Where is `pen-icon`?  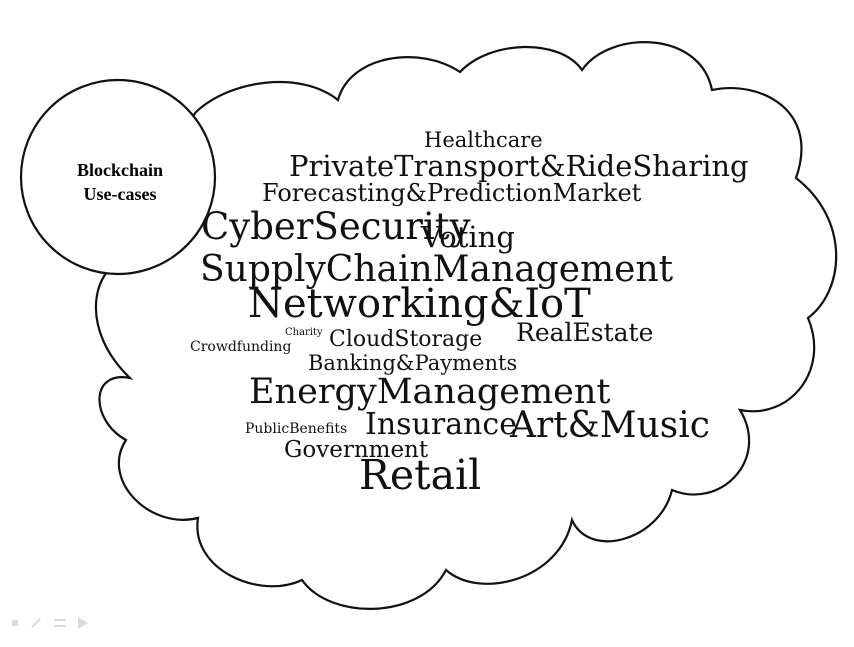 pen-icon is located at coordinates (36, 623).